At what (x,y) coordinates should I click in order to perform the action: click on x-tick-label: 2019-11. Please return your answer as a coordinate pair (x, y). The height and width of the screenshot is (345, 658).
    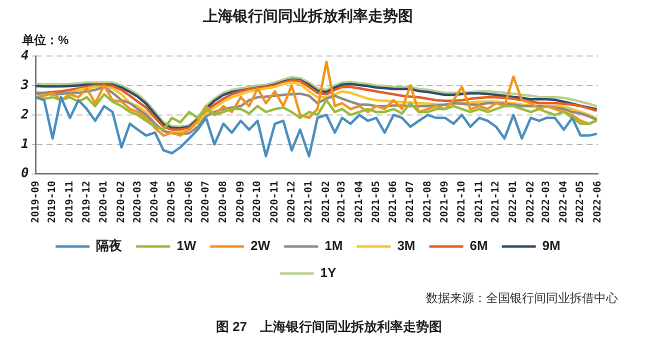
    Looking at the image, I should click on (70, 202).